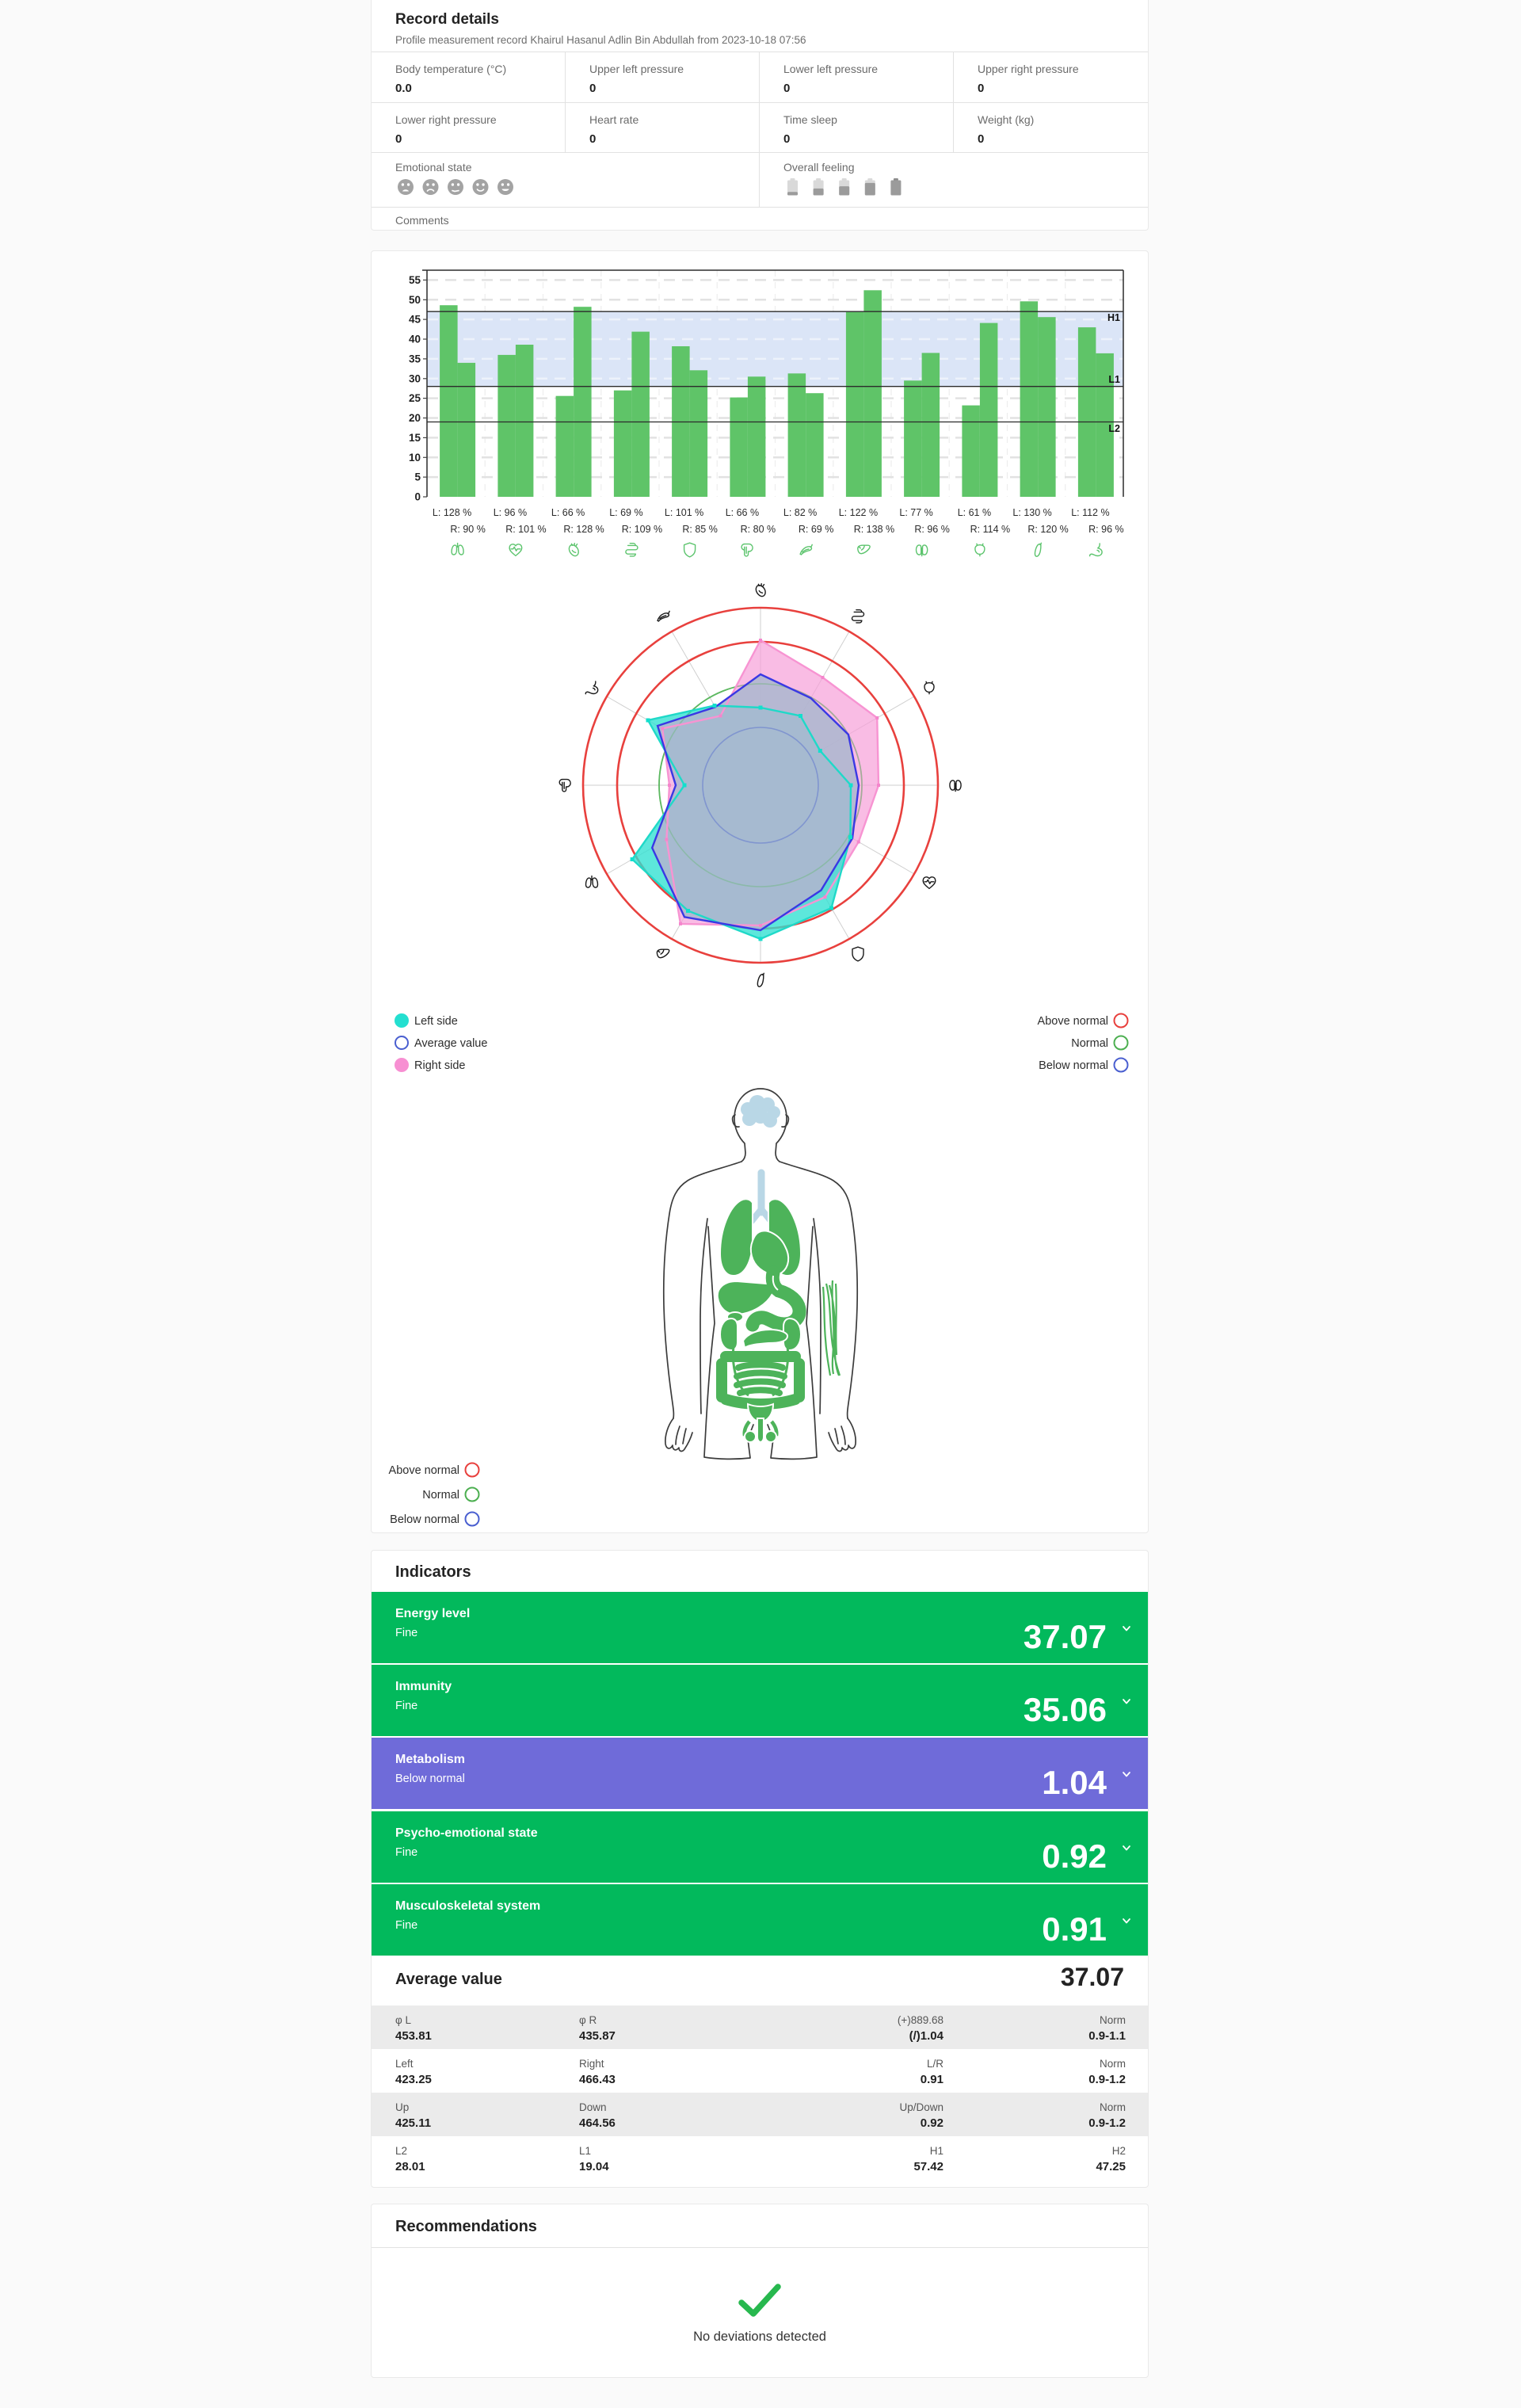 This screenshot has height=2408, width=1521. Describe the element at coordinates (915, 512) in the screenshot. I see `svg-text: L: 77 %` at that location.